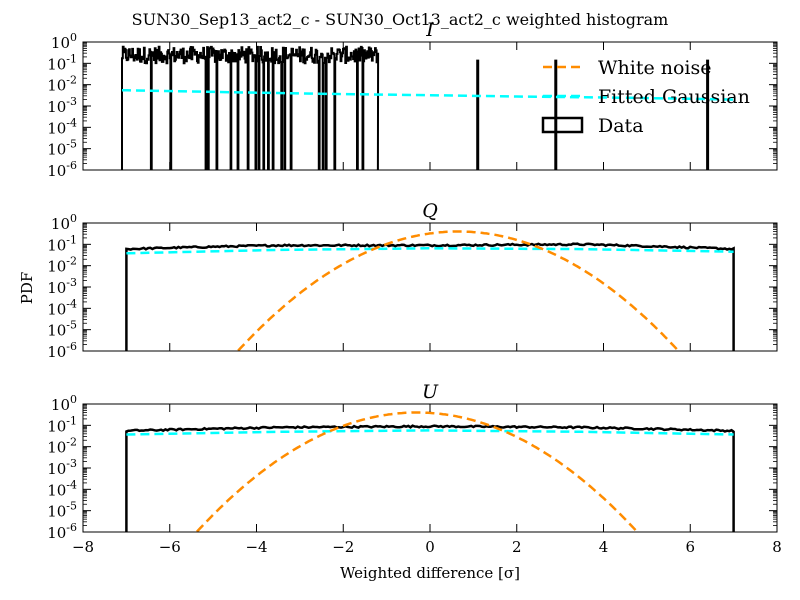 This screenshot has width=800, height=600. What do you see at coordinates (430, 392) in the screenshot?
I see `panel-title-u: U` at bounding box center [430, 392].